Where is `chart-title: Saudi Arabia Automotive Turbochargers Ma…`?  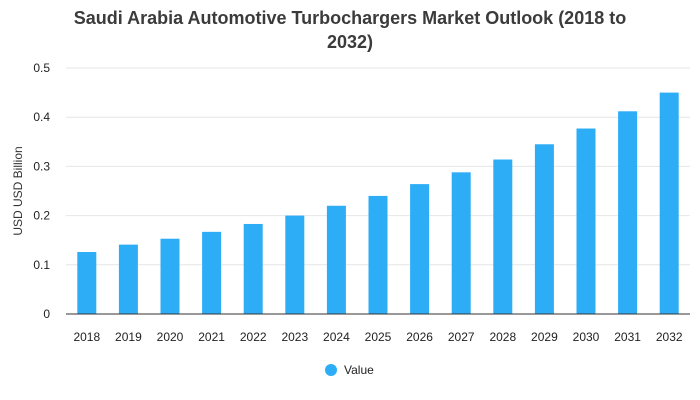
chart-title: Saudi Arabia Automotive Turbochargers Ma… is located at coordinates (350, 30).